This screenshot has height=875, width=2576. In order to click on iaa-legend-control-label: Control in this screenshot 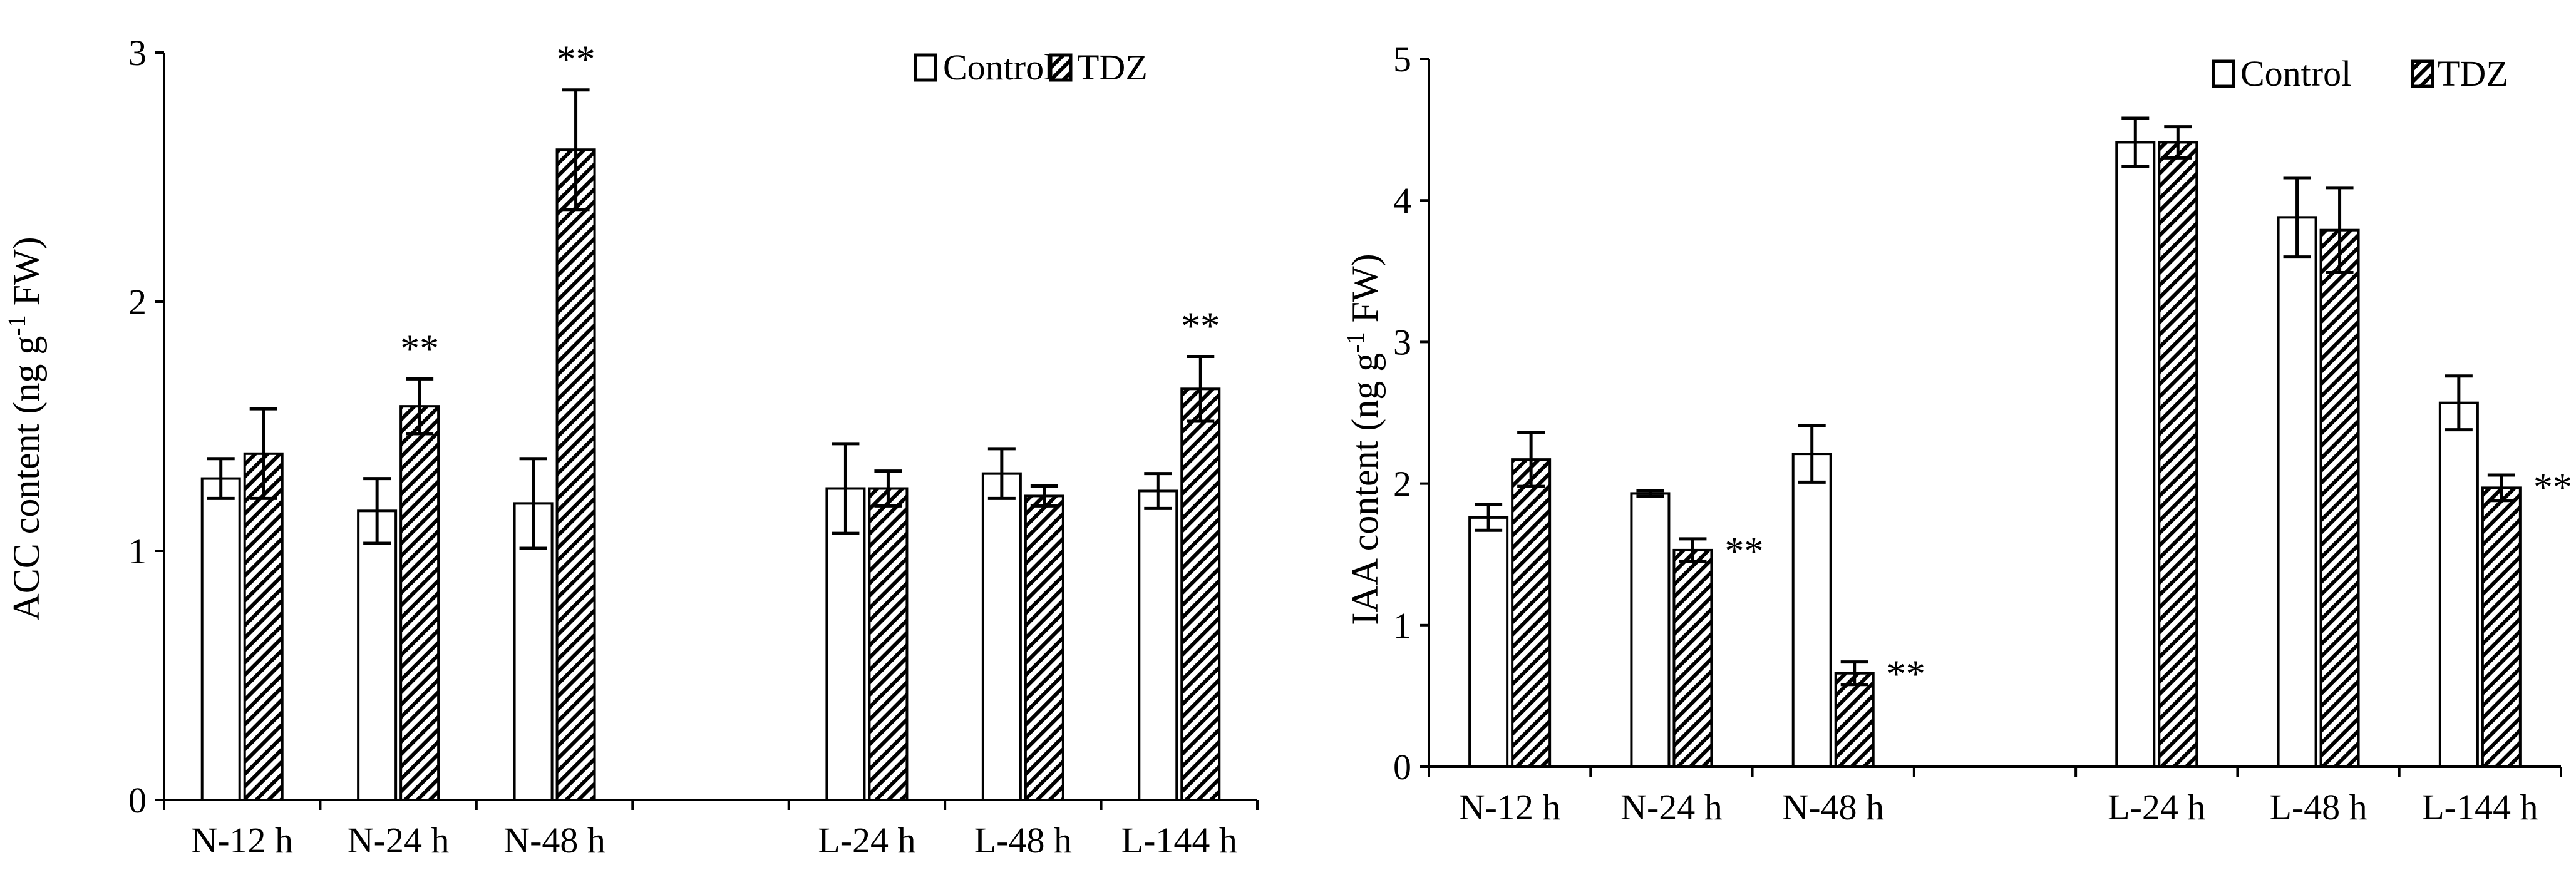, I will do `click(2295, 73)`.